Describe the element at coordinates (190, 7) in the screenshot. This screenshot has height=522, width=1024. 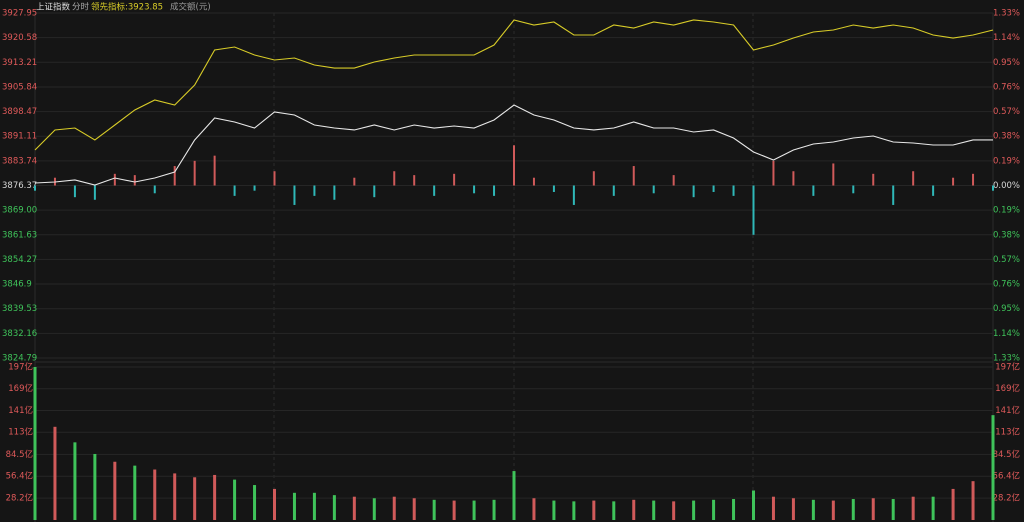
I see `volume-label: 成交额(元)` at that location.